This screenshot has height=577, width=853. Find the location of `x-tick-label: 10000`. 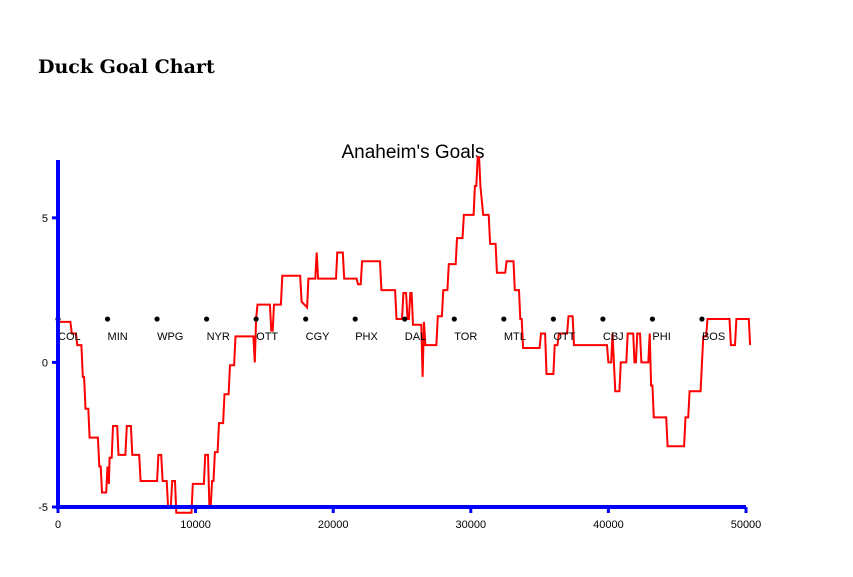

x-tick-label: 10000 is located at coordinates (195, 525).